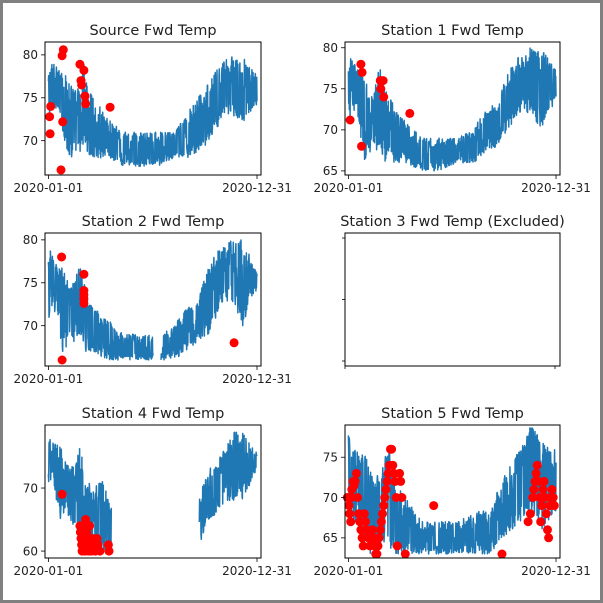 The image size is (603, 603). Describe the element at coordinates (152, 31) in the screenshot. I see `subplot-title: Source Fwd Temp` at that location.